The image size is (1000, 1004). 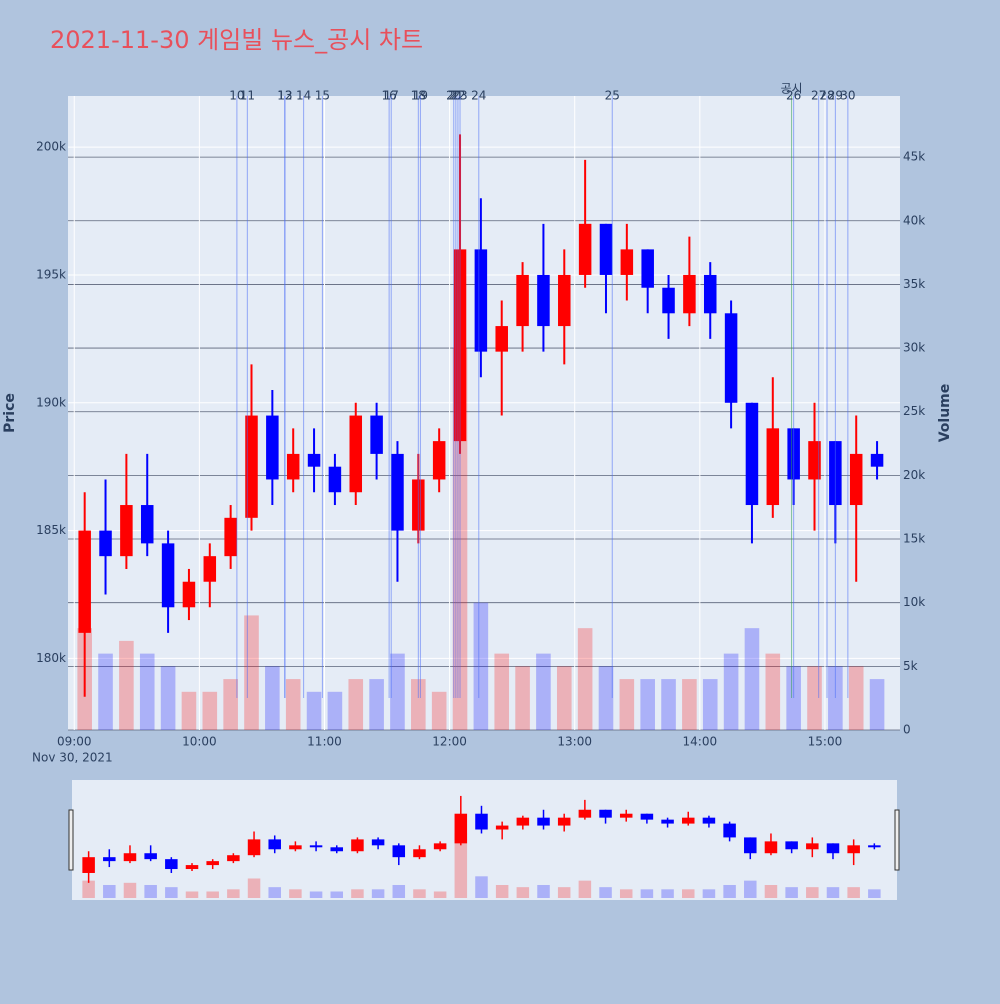 What do you see at coordinates (457, 96) in the screenshot?
I see `news-label: 22` at bounding box center [457, 96].